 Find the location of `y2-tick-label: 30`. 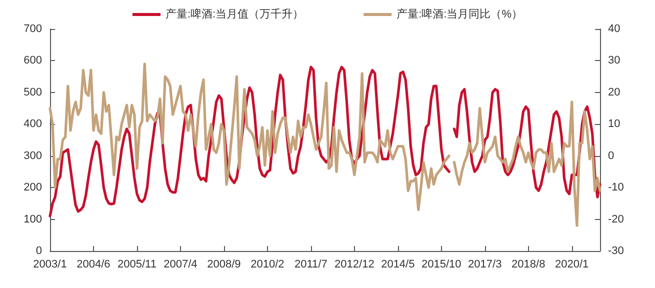

y2-tick-label: 30 is located at coordinates (614, 60).